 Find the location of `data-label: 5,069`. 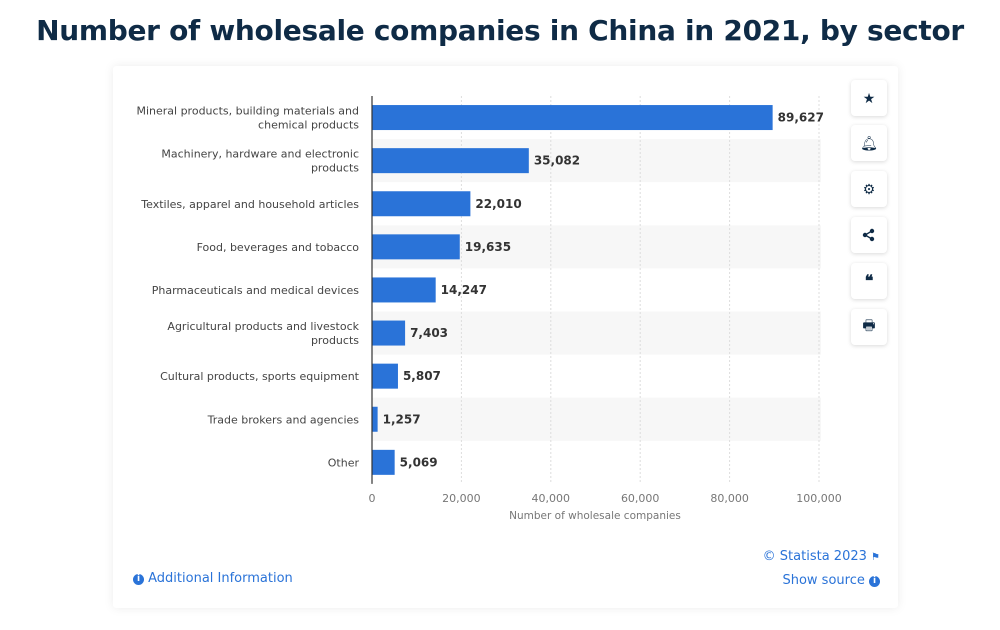

data-label: 5,069 is located at coordinates (419, 462).